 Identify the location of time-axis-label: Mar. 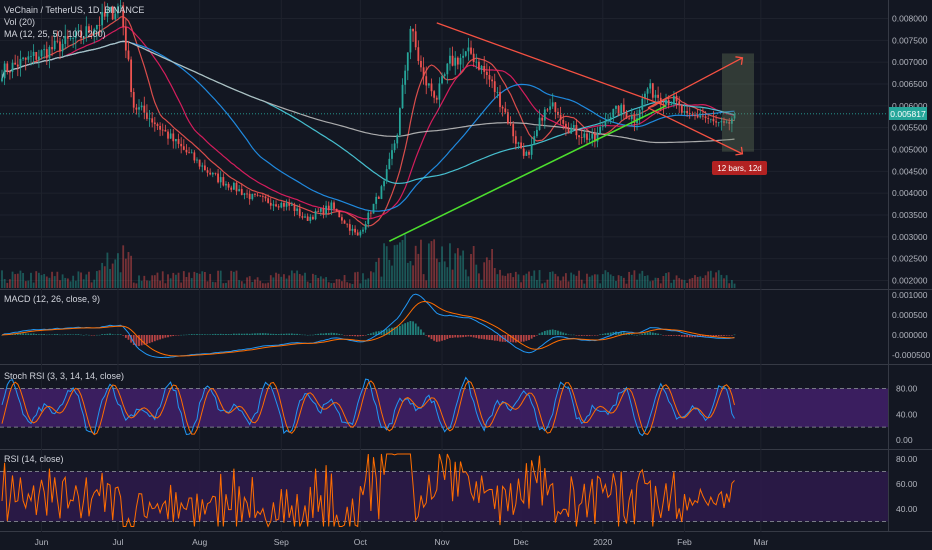
(761, 542).